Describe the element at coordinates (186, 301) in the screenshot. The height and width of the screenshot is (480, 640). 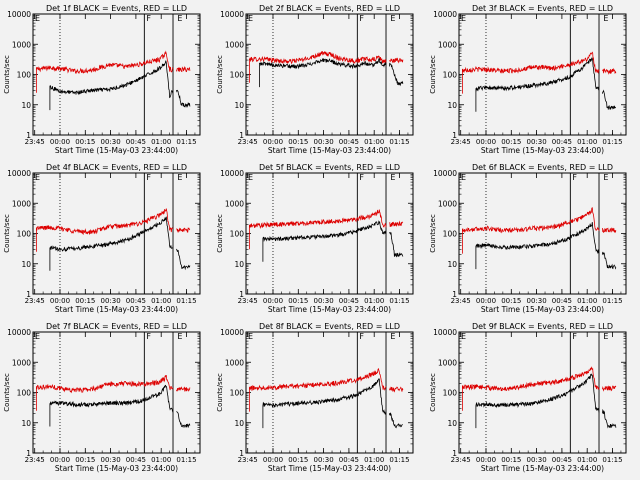
I see `x-tick-label: 01:15` at that location.